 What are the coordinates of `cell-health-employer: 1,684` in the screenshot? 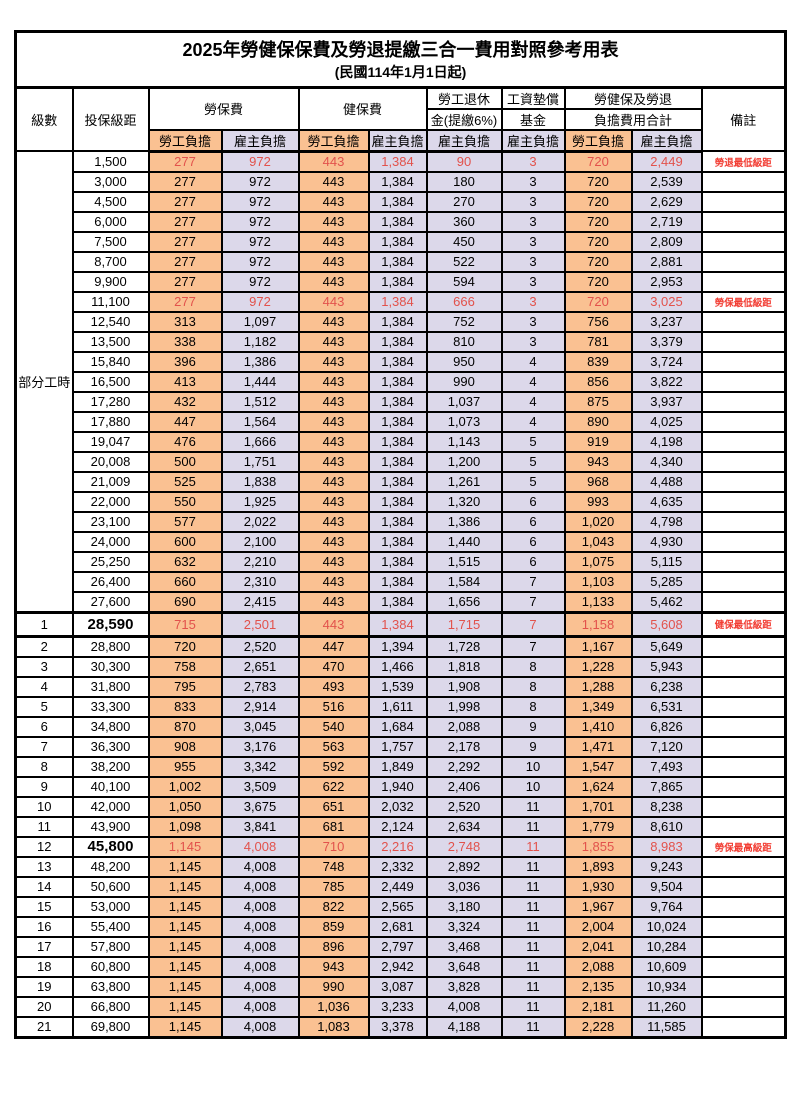 It's located at (397, 726).